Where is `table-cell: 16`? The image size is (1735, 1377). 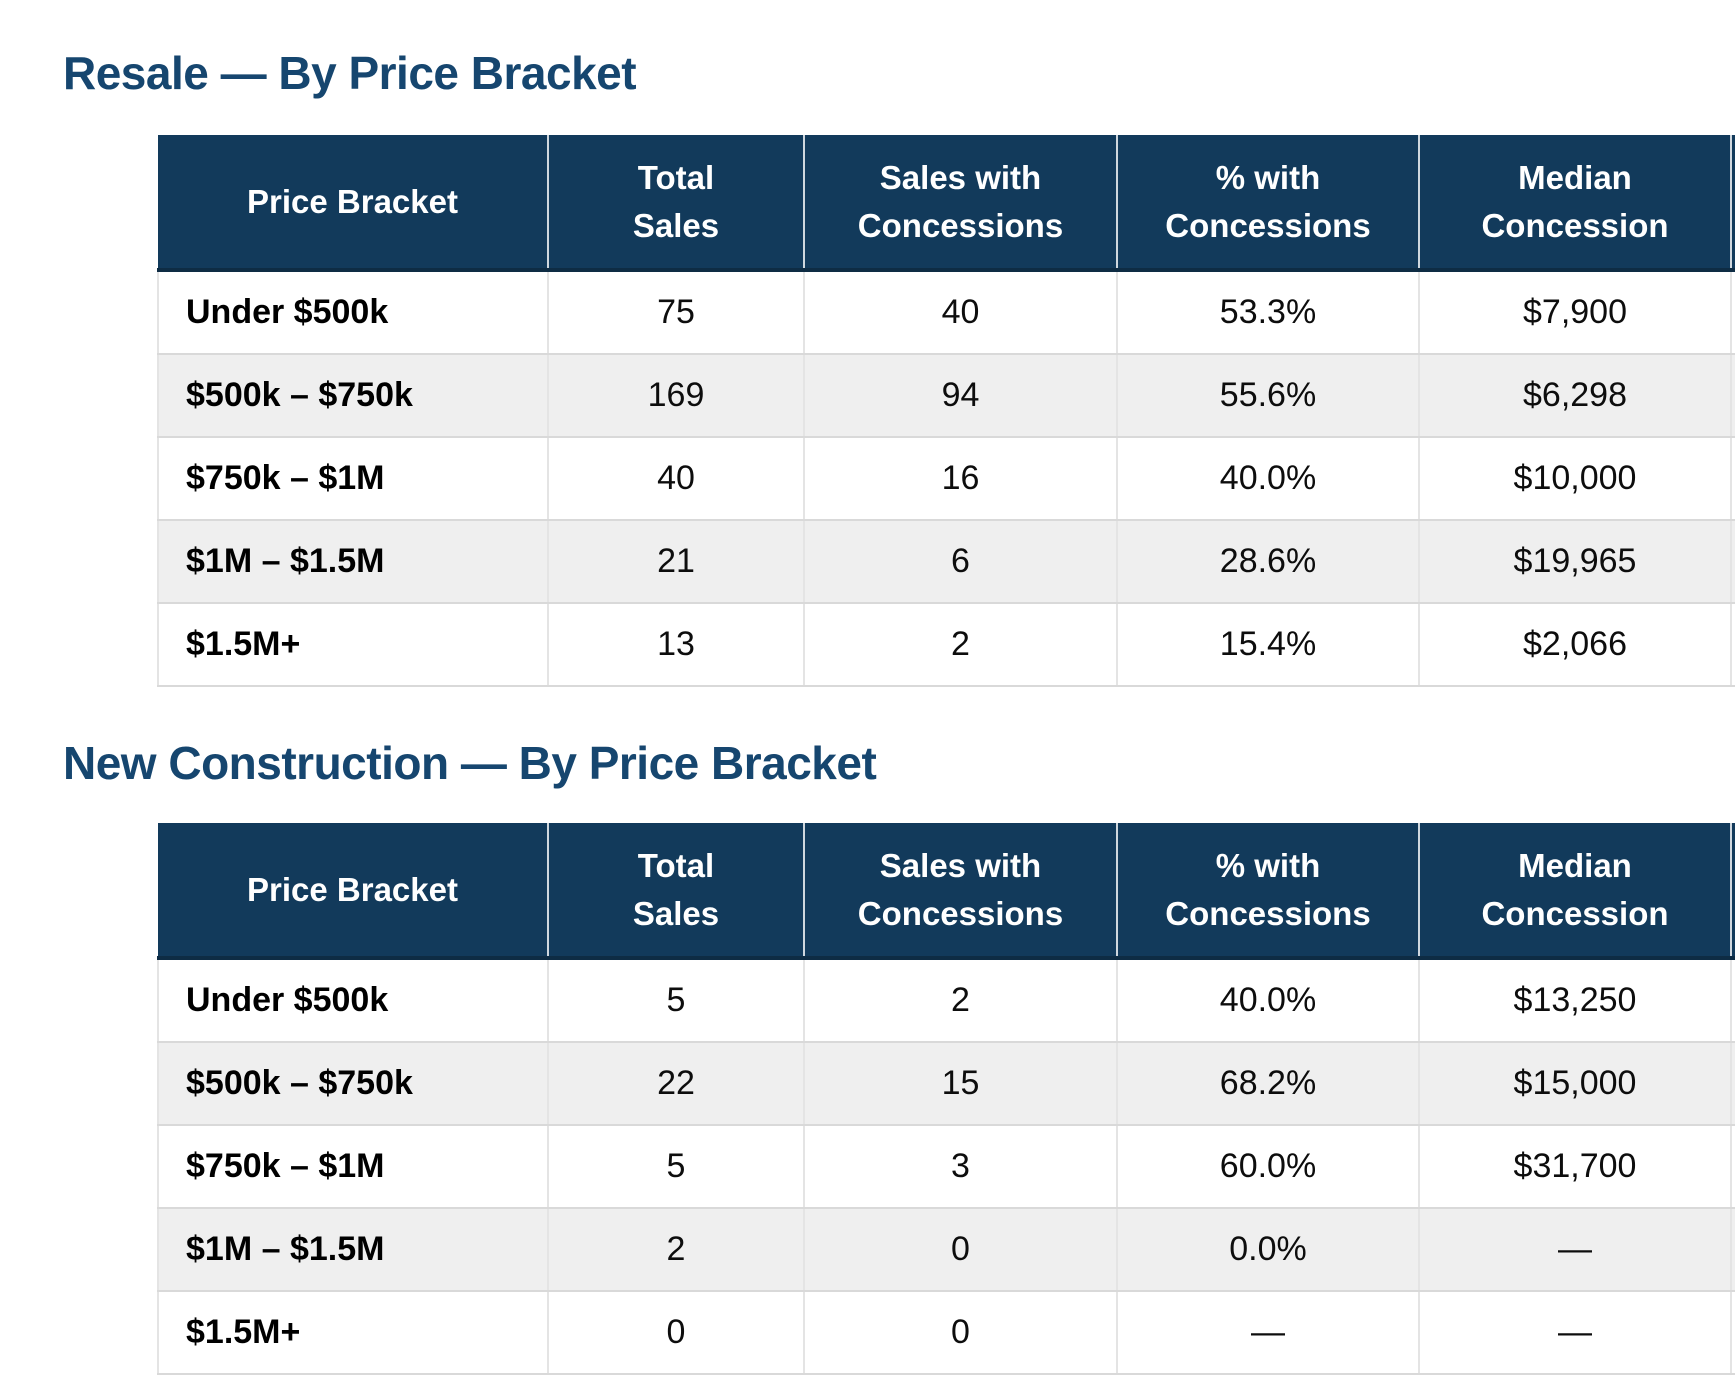 table-cell: 16 is located at coordinates (961, 479).